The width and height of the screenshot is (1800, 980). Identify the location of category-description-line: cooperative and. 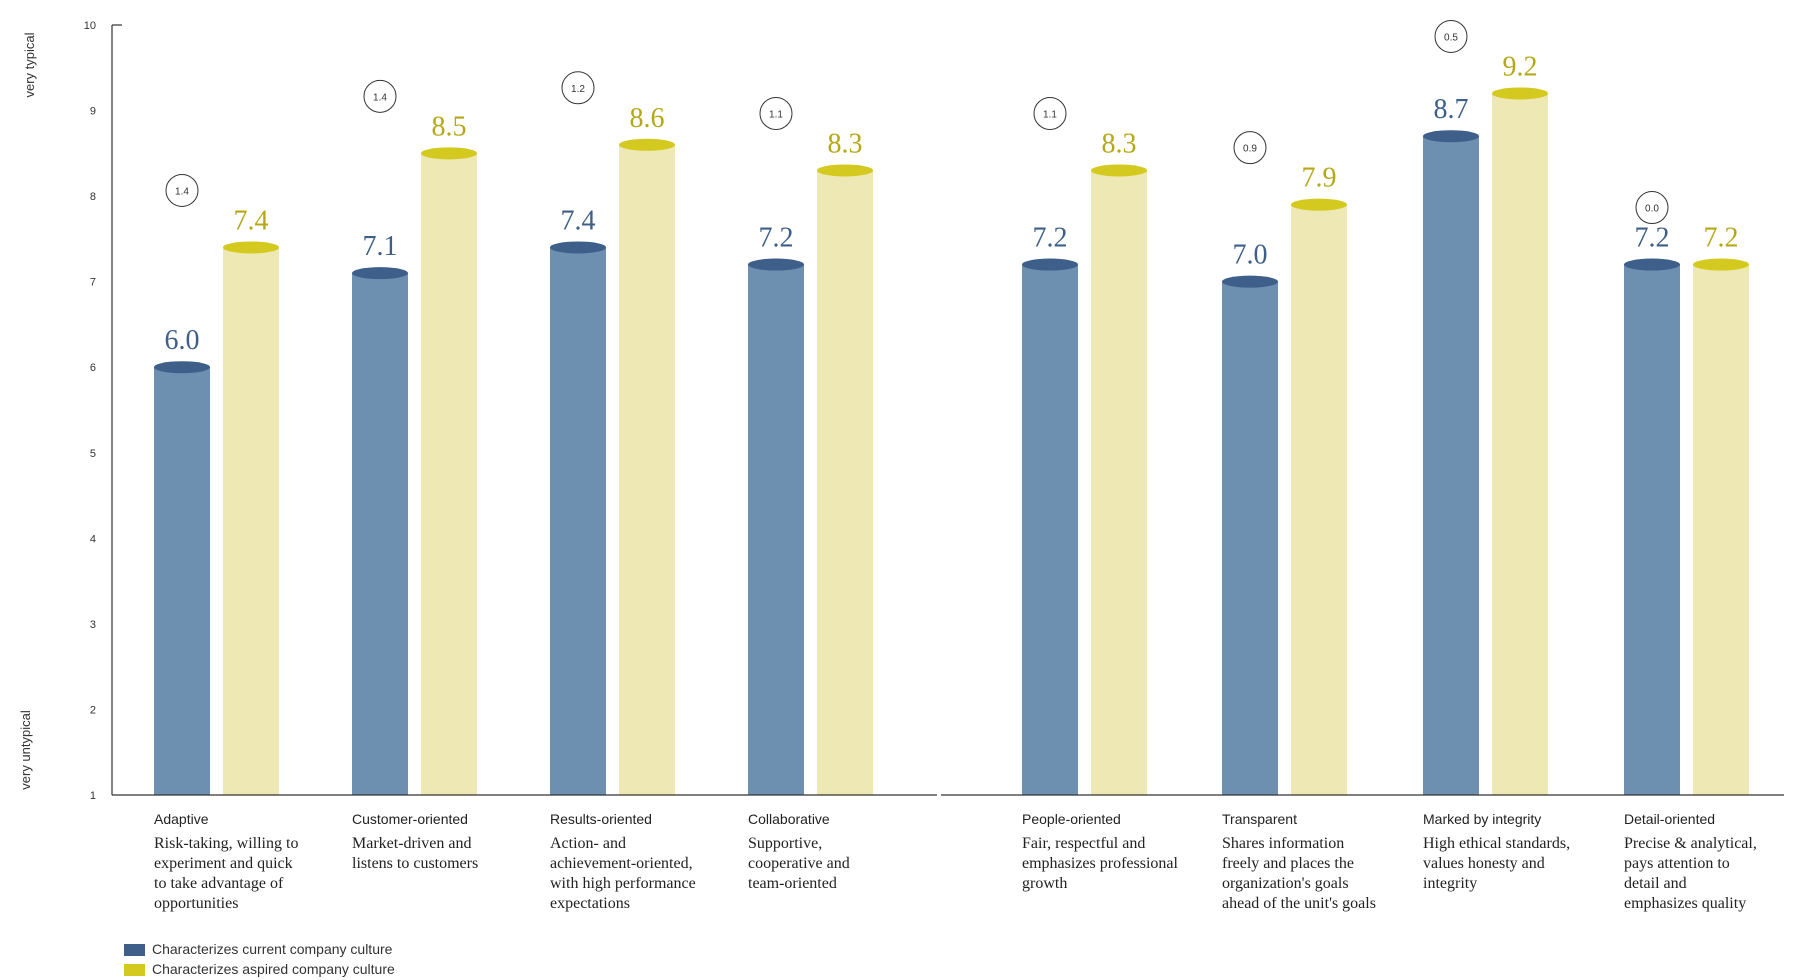
(799, 863).